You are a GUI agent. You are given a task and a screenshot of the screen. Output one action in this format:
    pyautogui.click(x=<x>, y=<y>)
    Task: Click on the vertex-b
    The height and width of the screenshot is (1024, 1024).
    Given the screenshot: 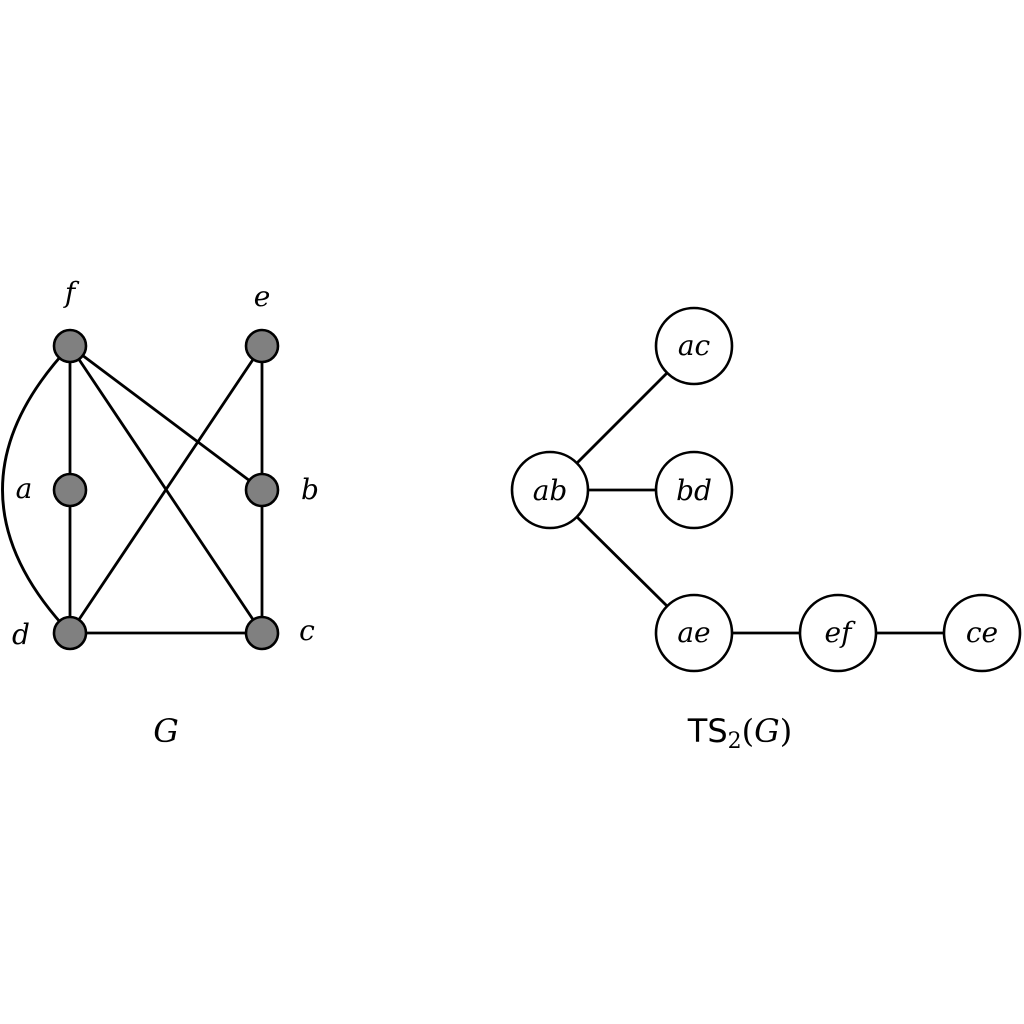 What is the action you would take?
    pyautogui.click(x=262, y=490)
    